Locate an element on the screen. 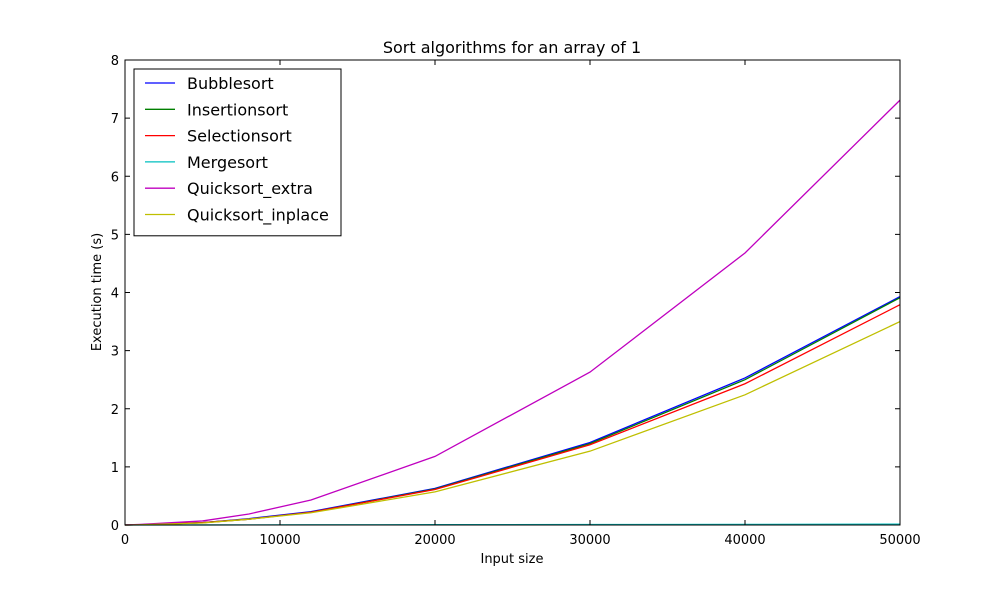  y-tick-label: 3 is located at coordinates (115, 352).